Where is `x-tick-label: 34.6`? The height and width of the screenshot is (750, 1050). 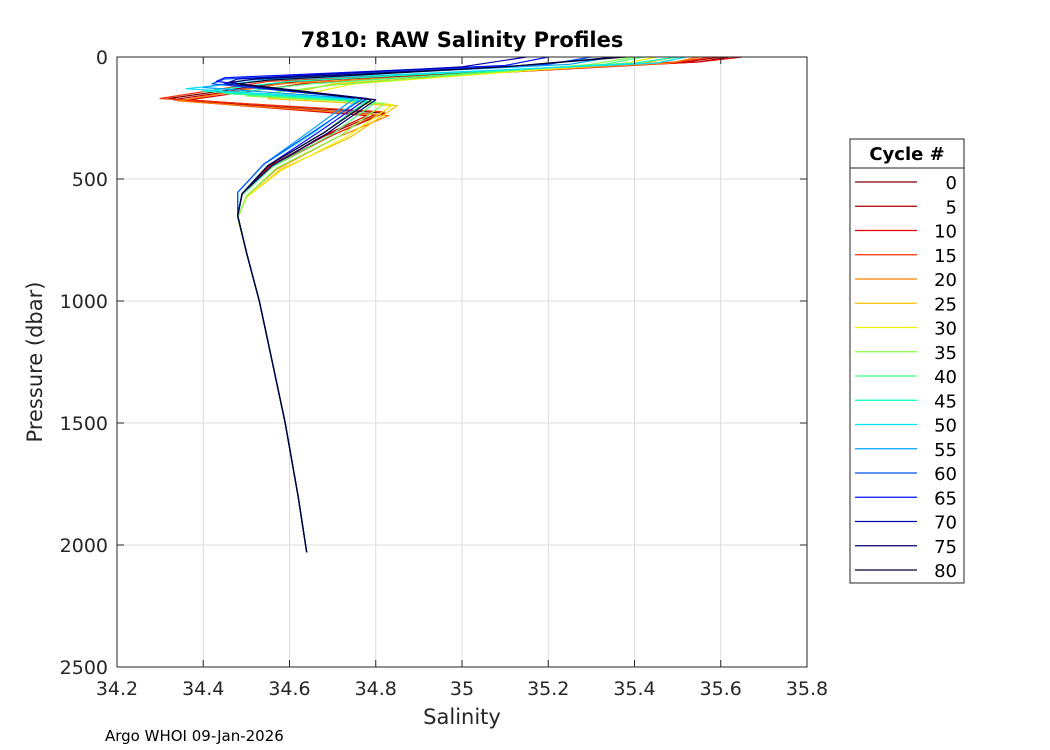 x-tick-label: 34.6 is located at coordinates (289, 689).